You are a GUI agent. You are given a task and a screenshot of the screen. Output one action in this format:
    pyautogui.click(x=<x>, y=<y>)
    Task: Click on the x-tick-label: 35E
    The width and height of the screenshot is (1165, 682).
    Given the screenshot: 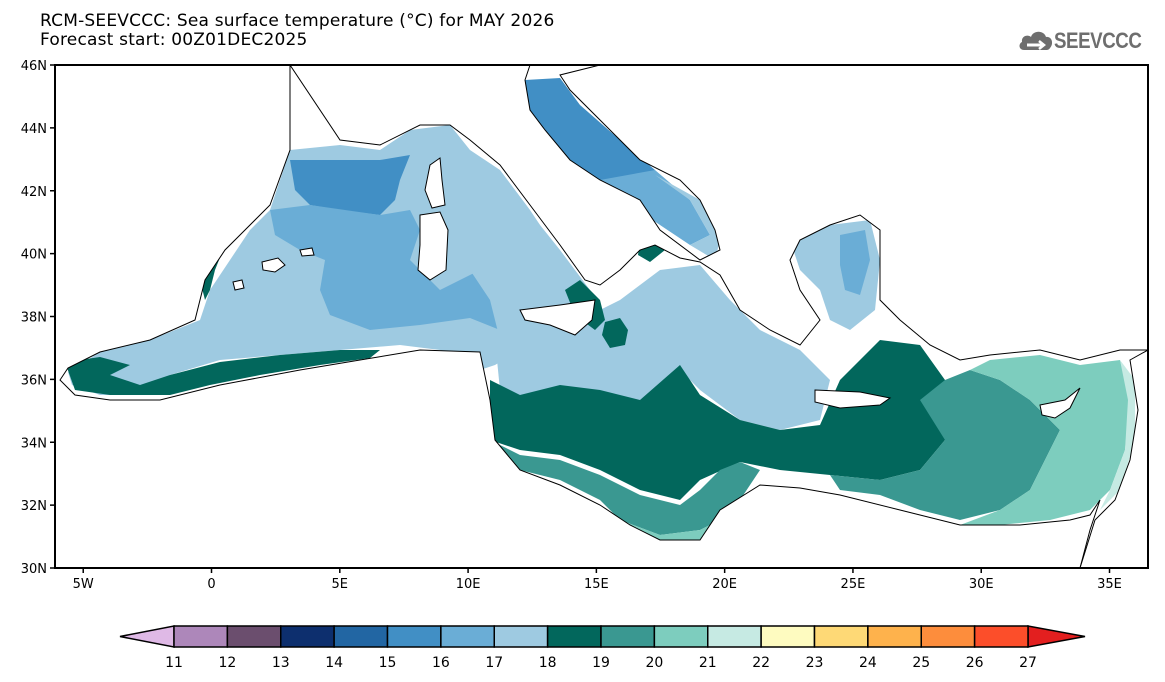 What is the action you would take?
    pyautogui.click(x=1109, y=584)
    